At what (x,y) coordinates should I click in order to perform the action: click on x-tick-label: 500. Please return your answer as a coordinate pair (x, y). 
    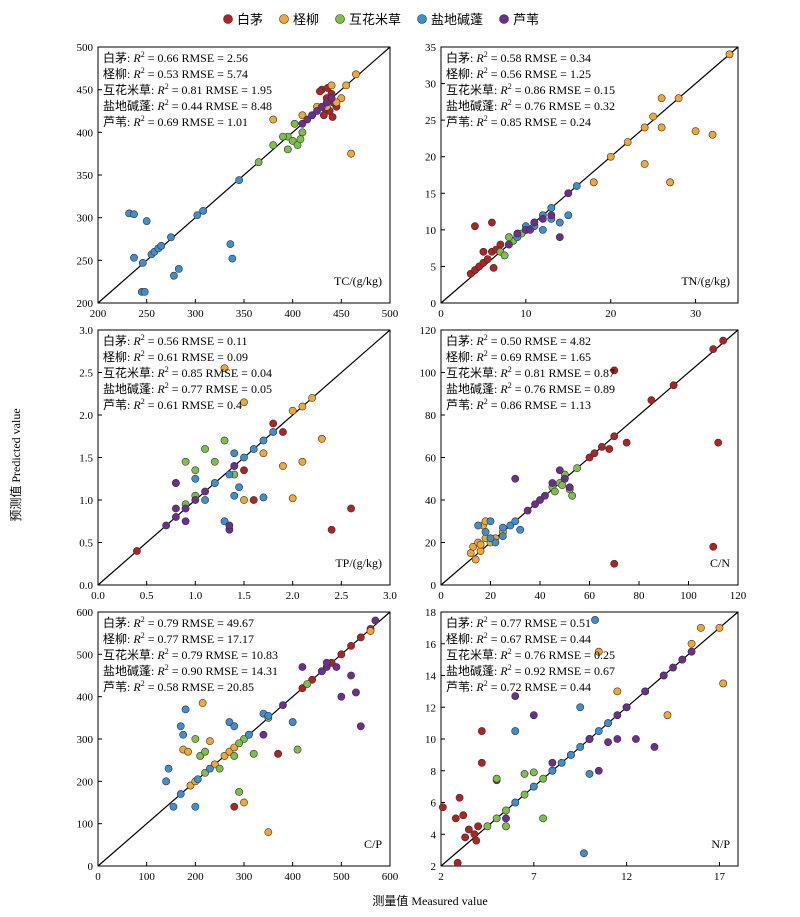
    Looking at the image, I should click on (341, 877).